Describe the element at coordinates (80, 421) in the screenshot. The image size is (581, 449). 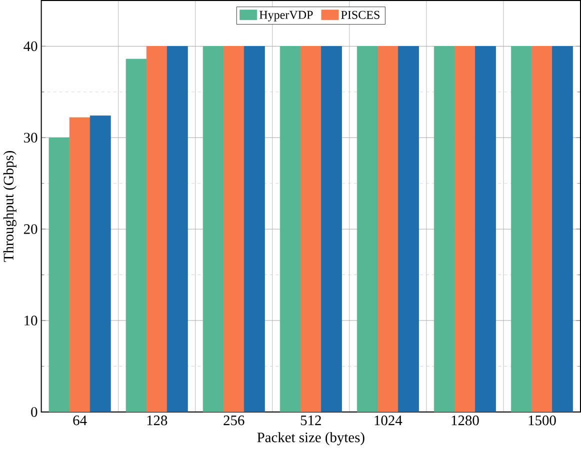
I see `x-tick-label: 64` at that location.